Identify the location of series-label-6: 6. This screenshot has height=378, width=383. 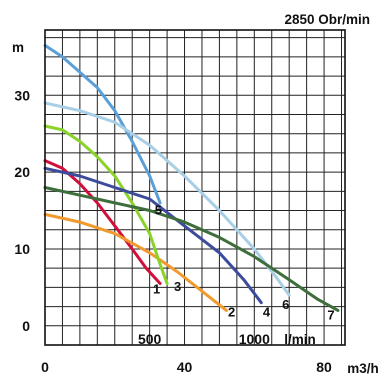
(285, 304).